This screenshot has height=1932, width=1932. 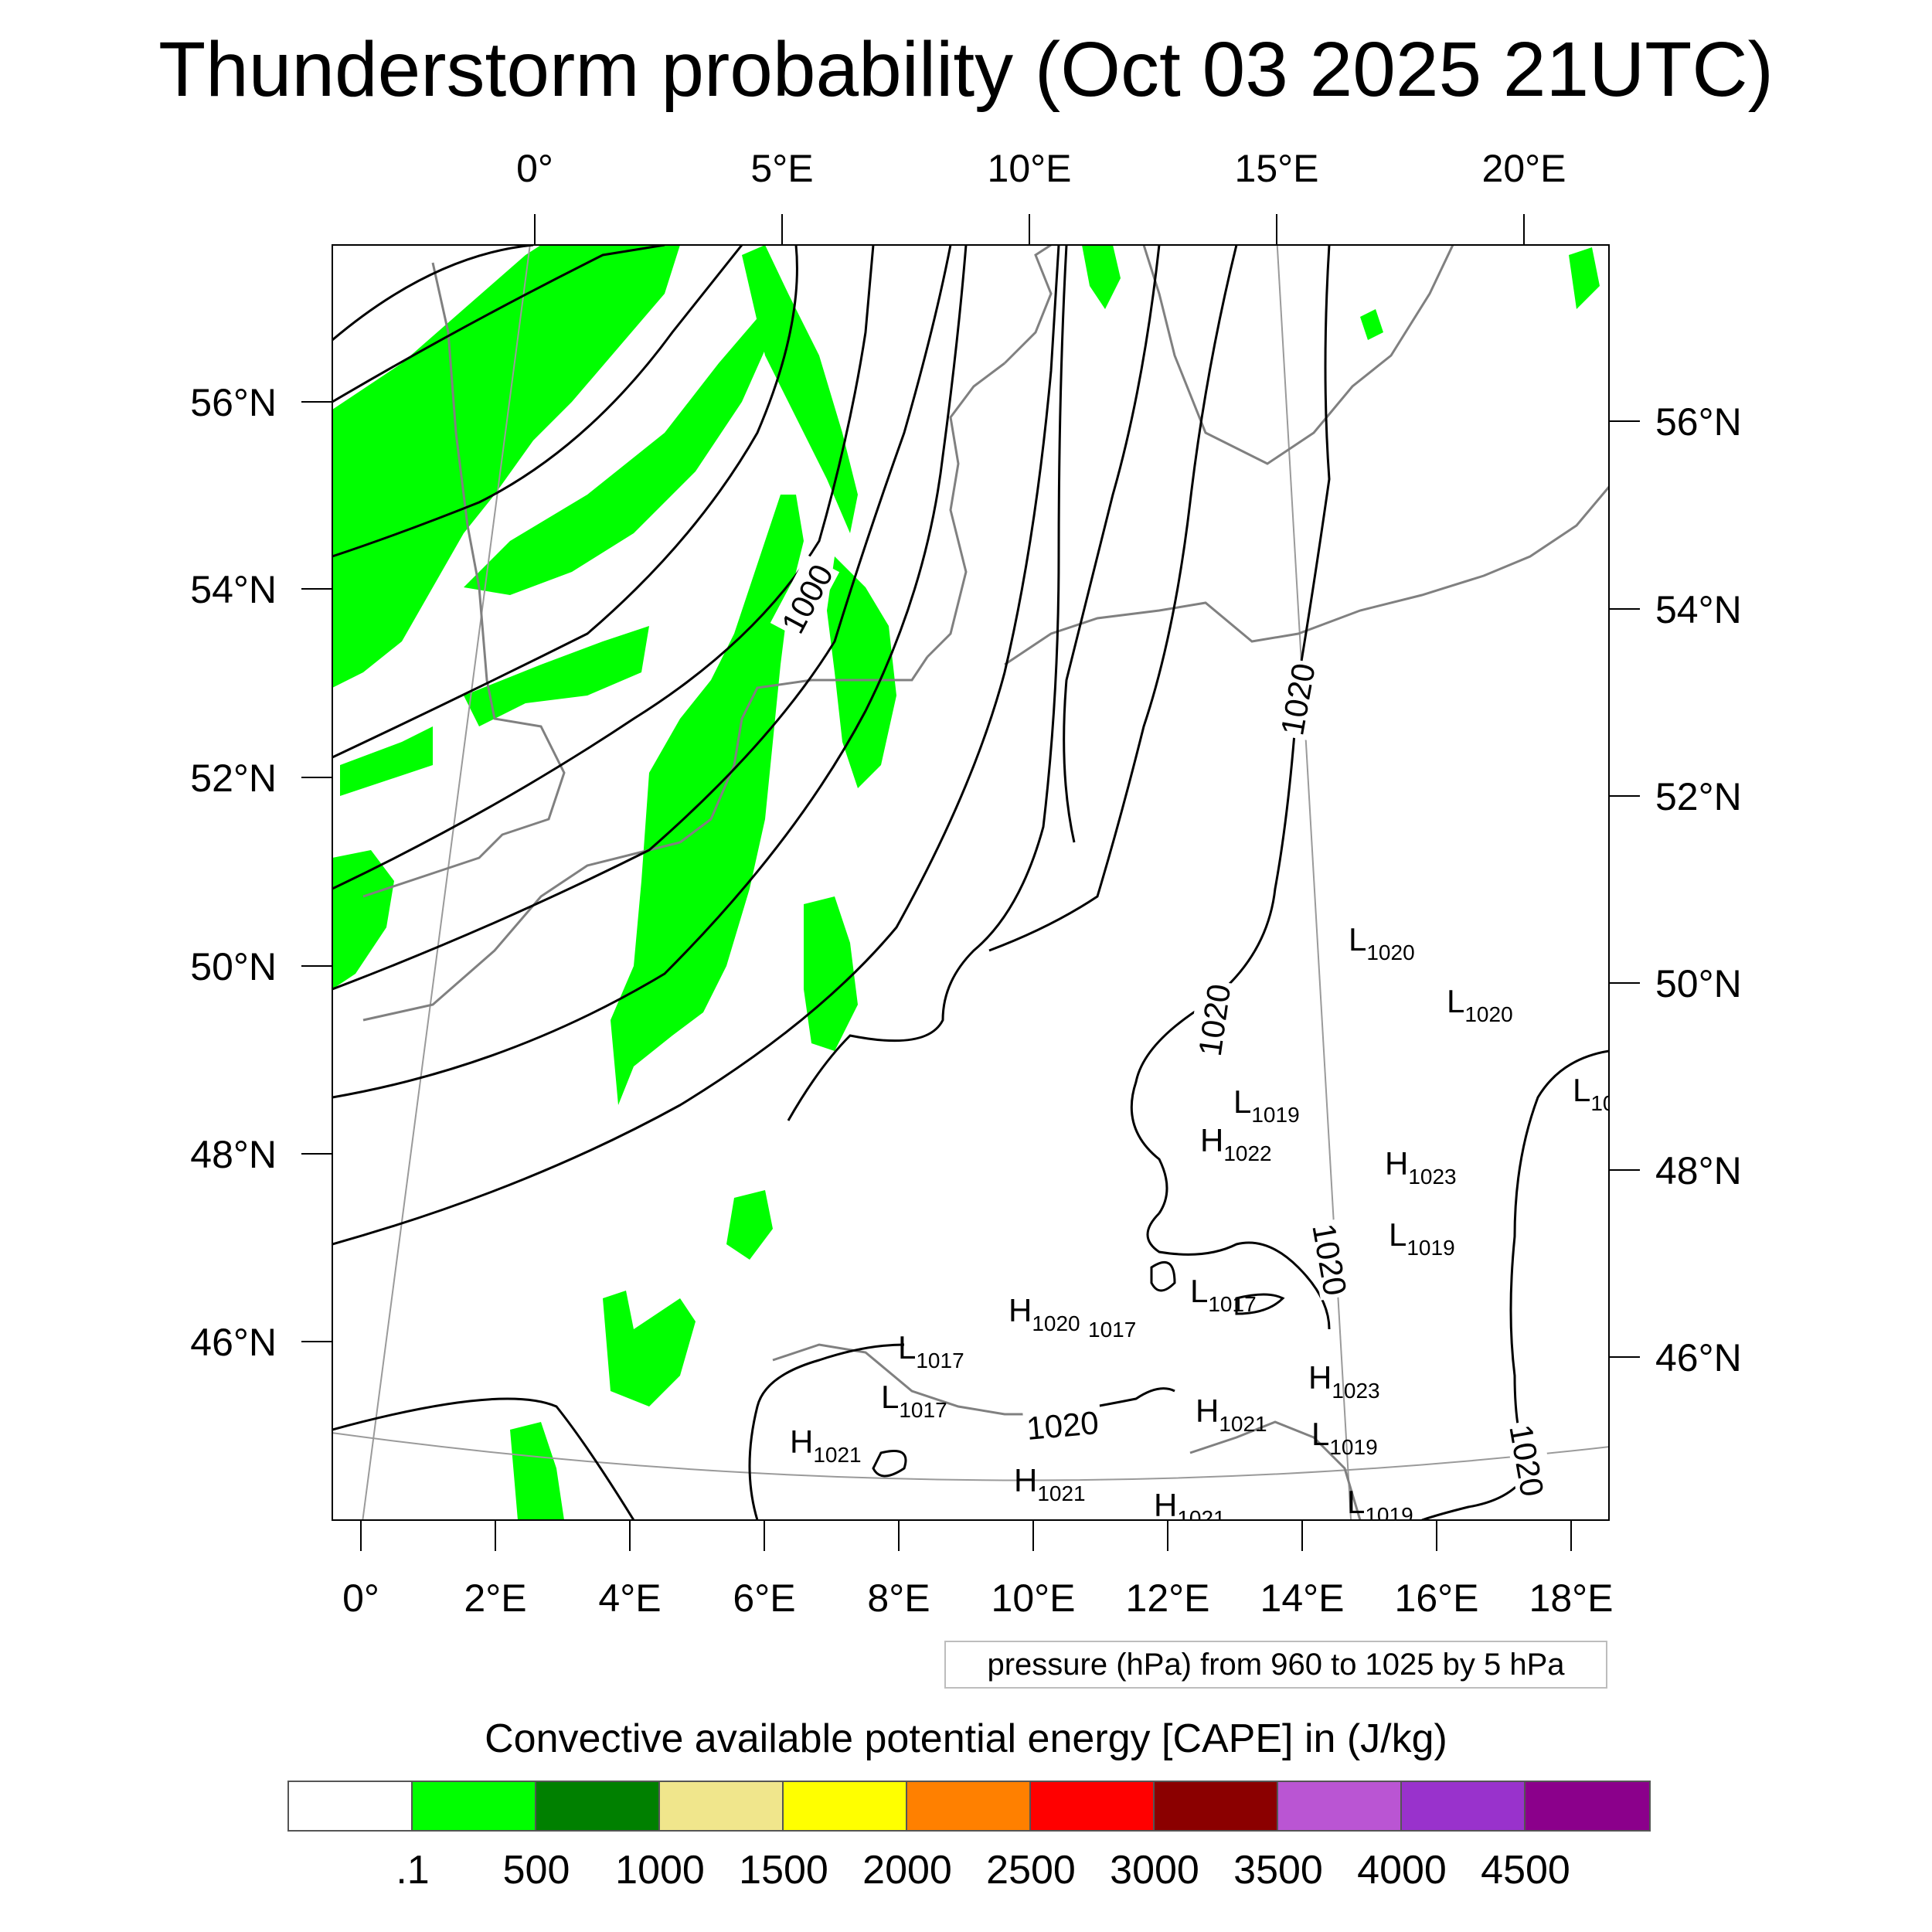 What do you see at coordinates (1306, 576) in the screenshot?
I see `coast-baltic-south` at bounding box center [1306, 576].